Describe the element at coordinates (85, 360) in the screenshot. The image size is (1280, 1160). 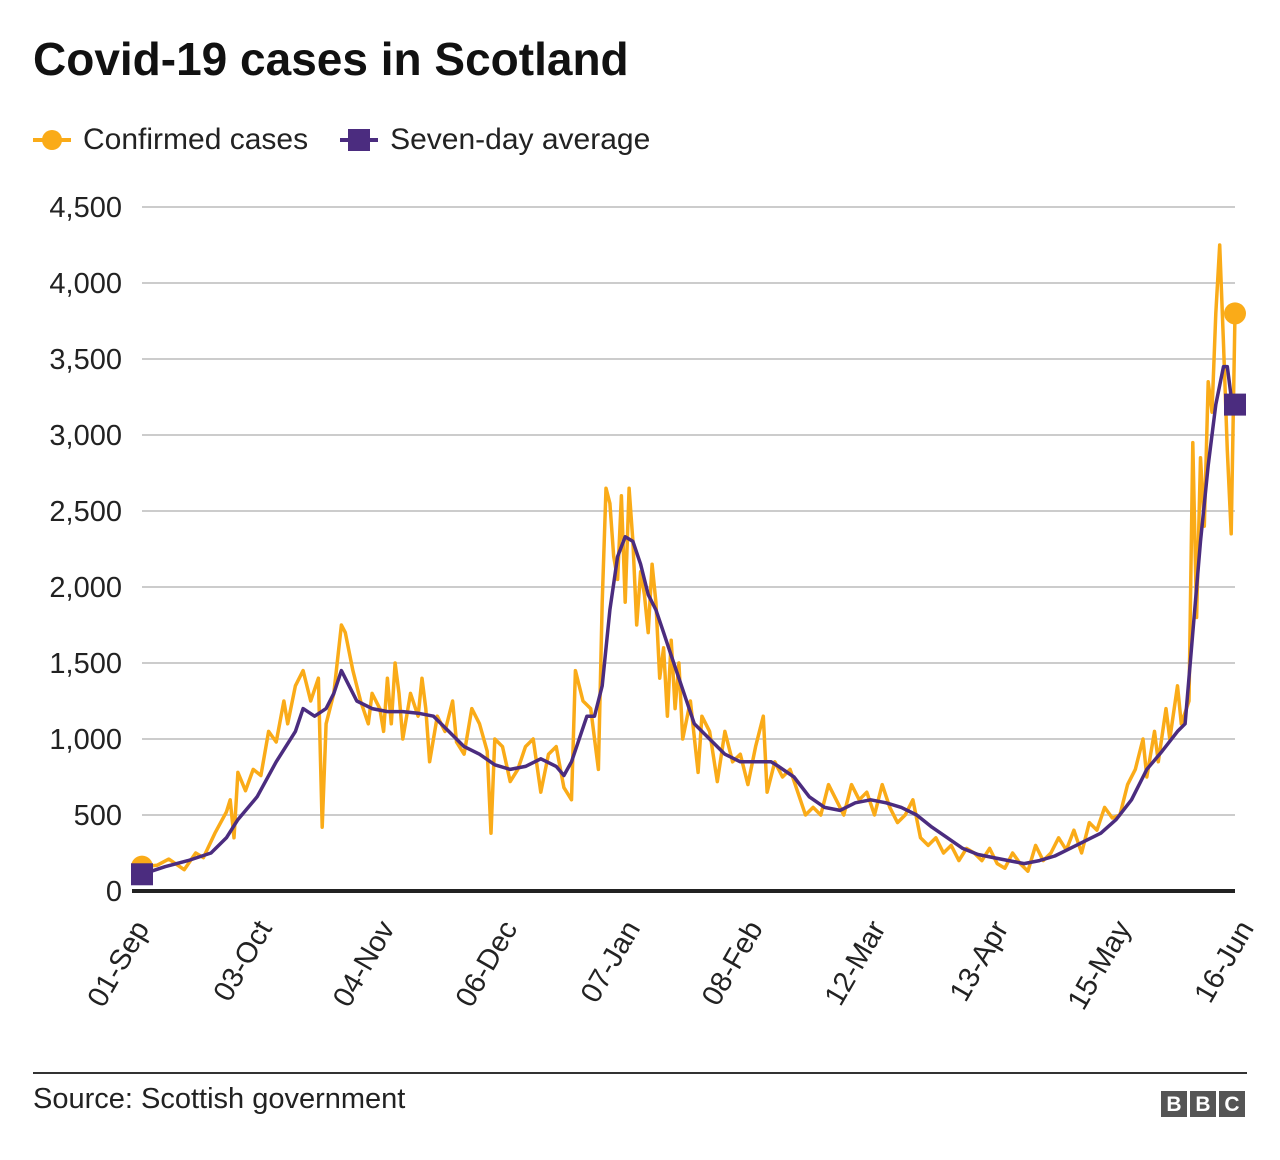
I see `y-tick-label: 3,500` at that location.